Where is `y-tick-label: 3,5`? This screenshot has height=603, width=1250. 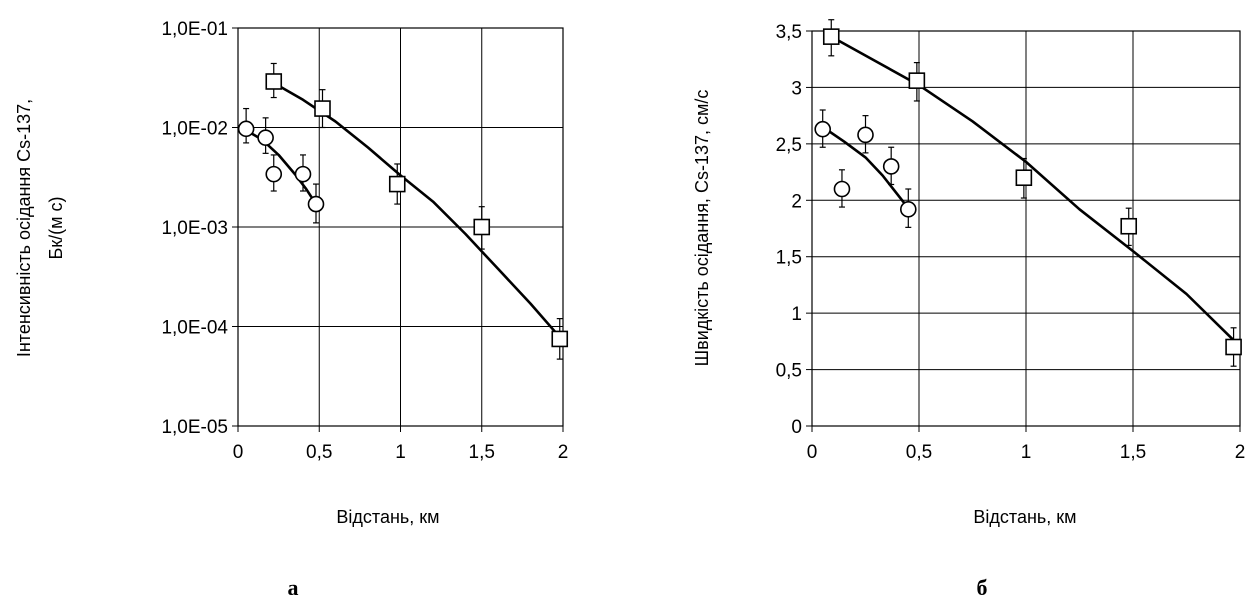
y-tick-label: 3,5 is located at coordinates (789, 32).